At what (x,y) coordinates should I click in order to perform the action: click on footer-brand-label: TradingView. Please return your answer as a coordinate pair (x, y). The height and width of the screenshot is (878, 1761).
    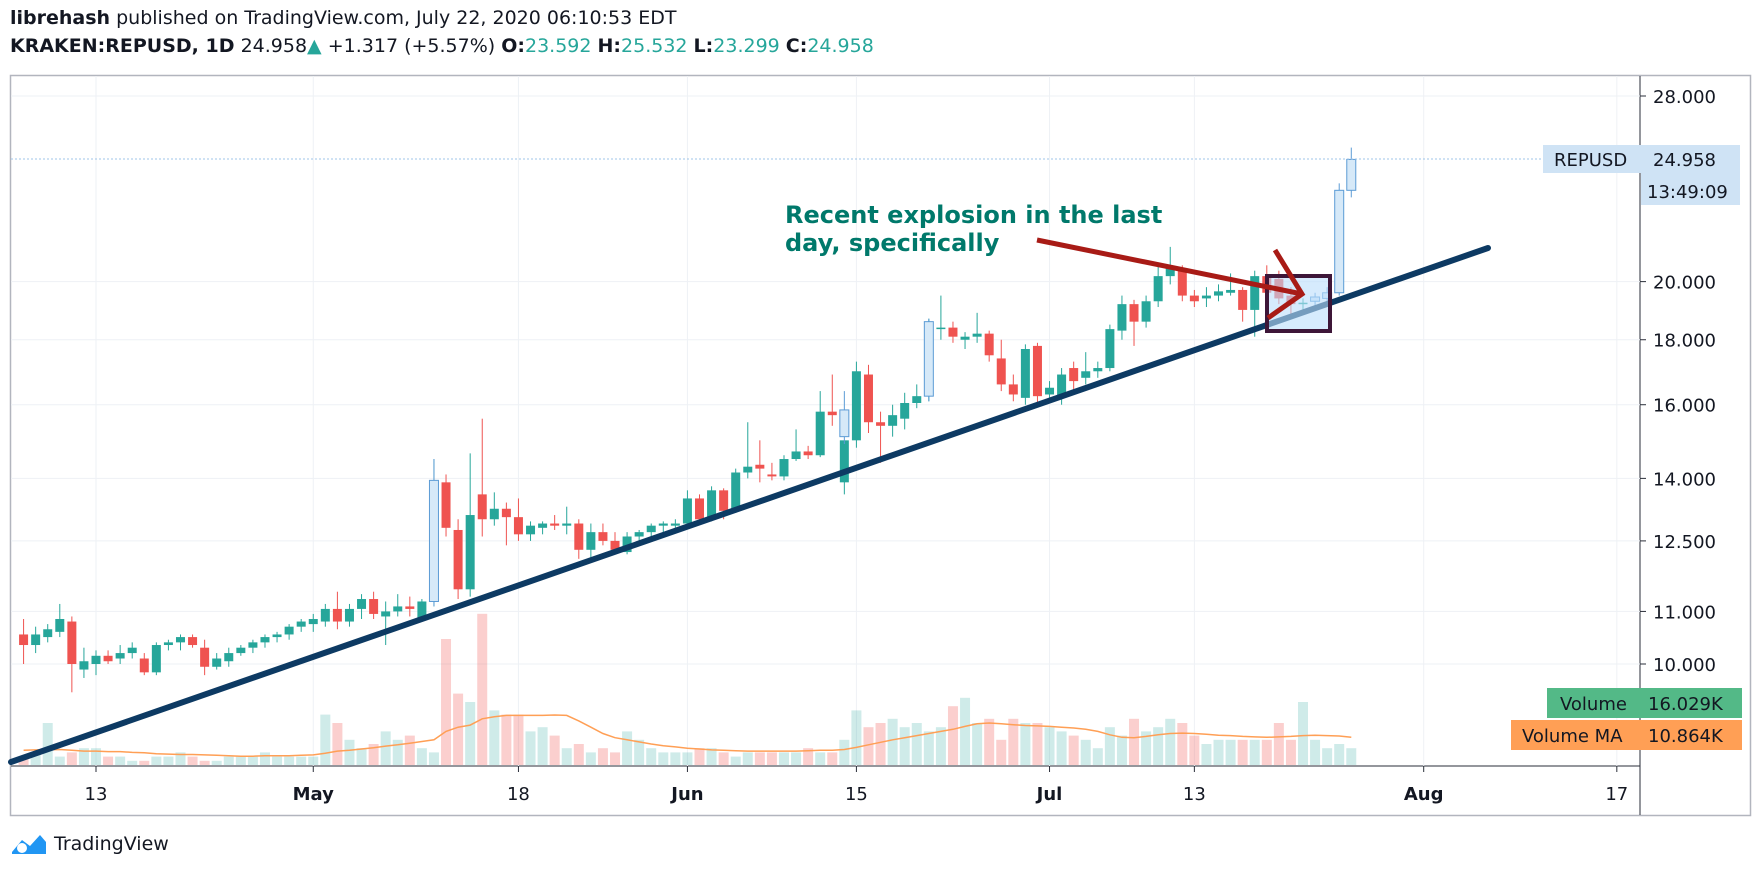
    Looking at the image, I should click on (111, 844).